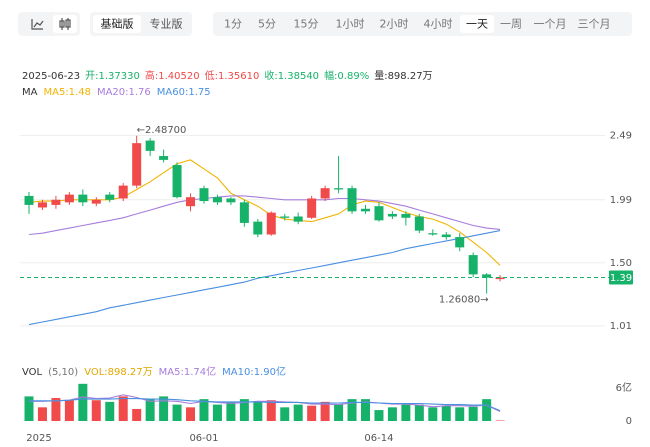  What do you see at coordinates (124, 92) in the screenshot?
I see `legend-entry: MA20:1.76` at bounding box center [124, 92].